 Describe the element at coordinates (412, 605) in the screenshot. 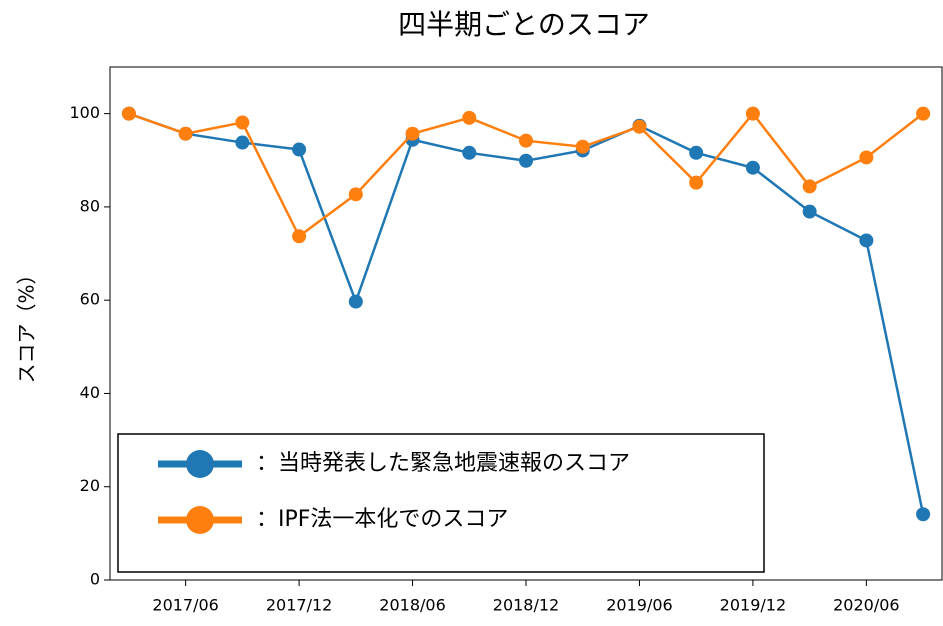

I see `x-tick-label: 2018/06` at that location.